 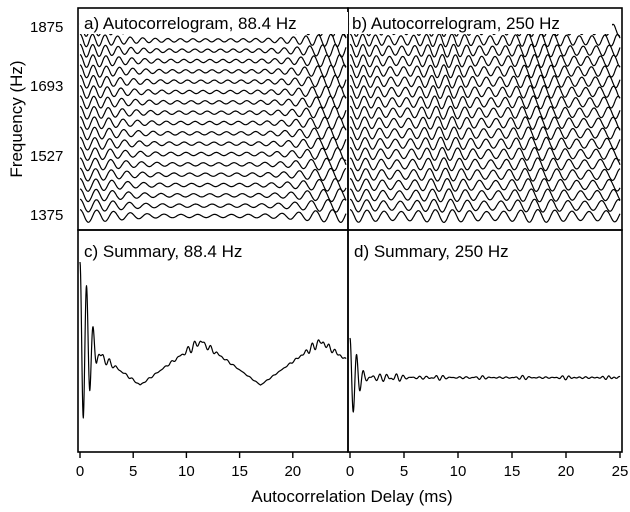 What do you see at coordinates (190, 23) in the screenshot?
I see `panel-a-title: a) Autocorrelogram, 88.4 Hz` at bounding box center [190, 23].